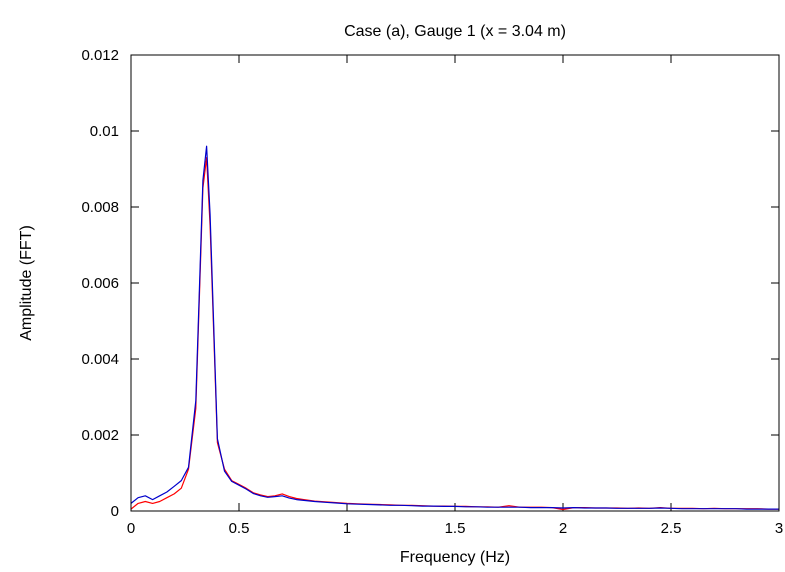 The width and height of the screenshot is (785, 572). I want to click on y-tick-label: 0.002, so click(100, 435).